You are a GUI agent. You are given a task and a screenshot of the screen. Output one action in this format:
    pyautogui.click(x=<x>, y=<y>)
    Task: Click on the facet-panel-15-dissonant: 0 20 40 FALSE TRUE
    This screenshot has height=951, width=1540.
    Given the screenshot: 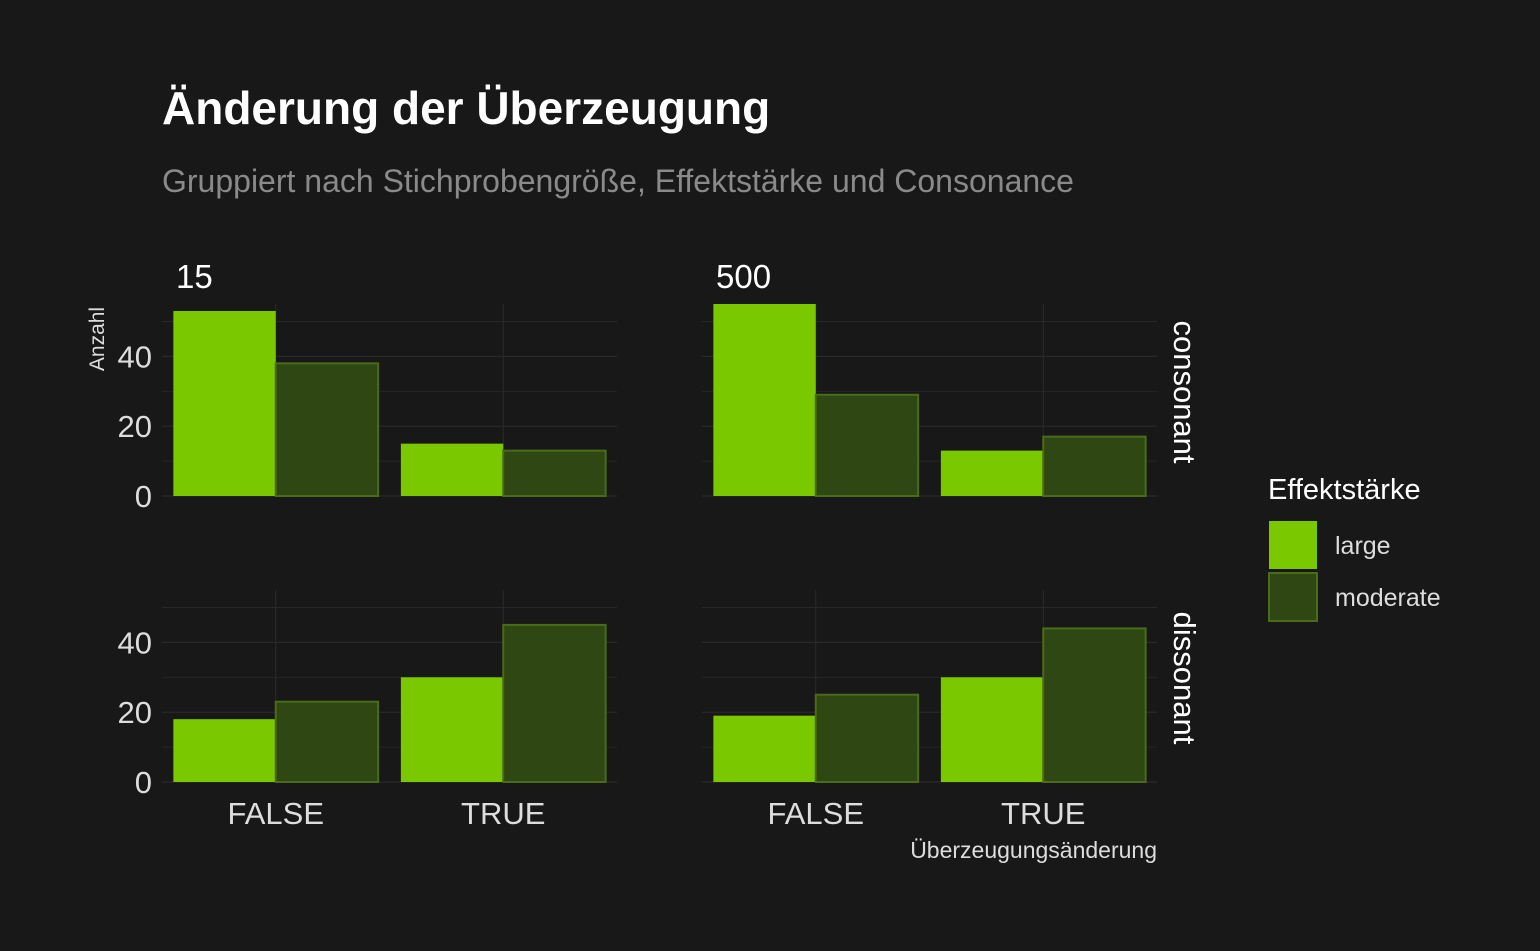 What is the action you would take?
    pyautogui.click(x=367, y=710)
    